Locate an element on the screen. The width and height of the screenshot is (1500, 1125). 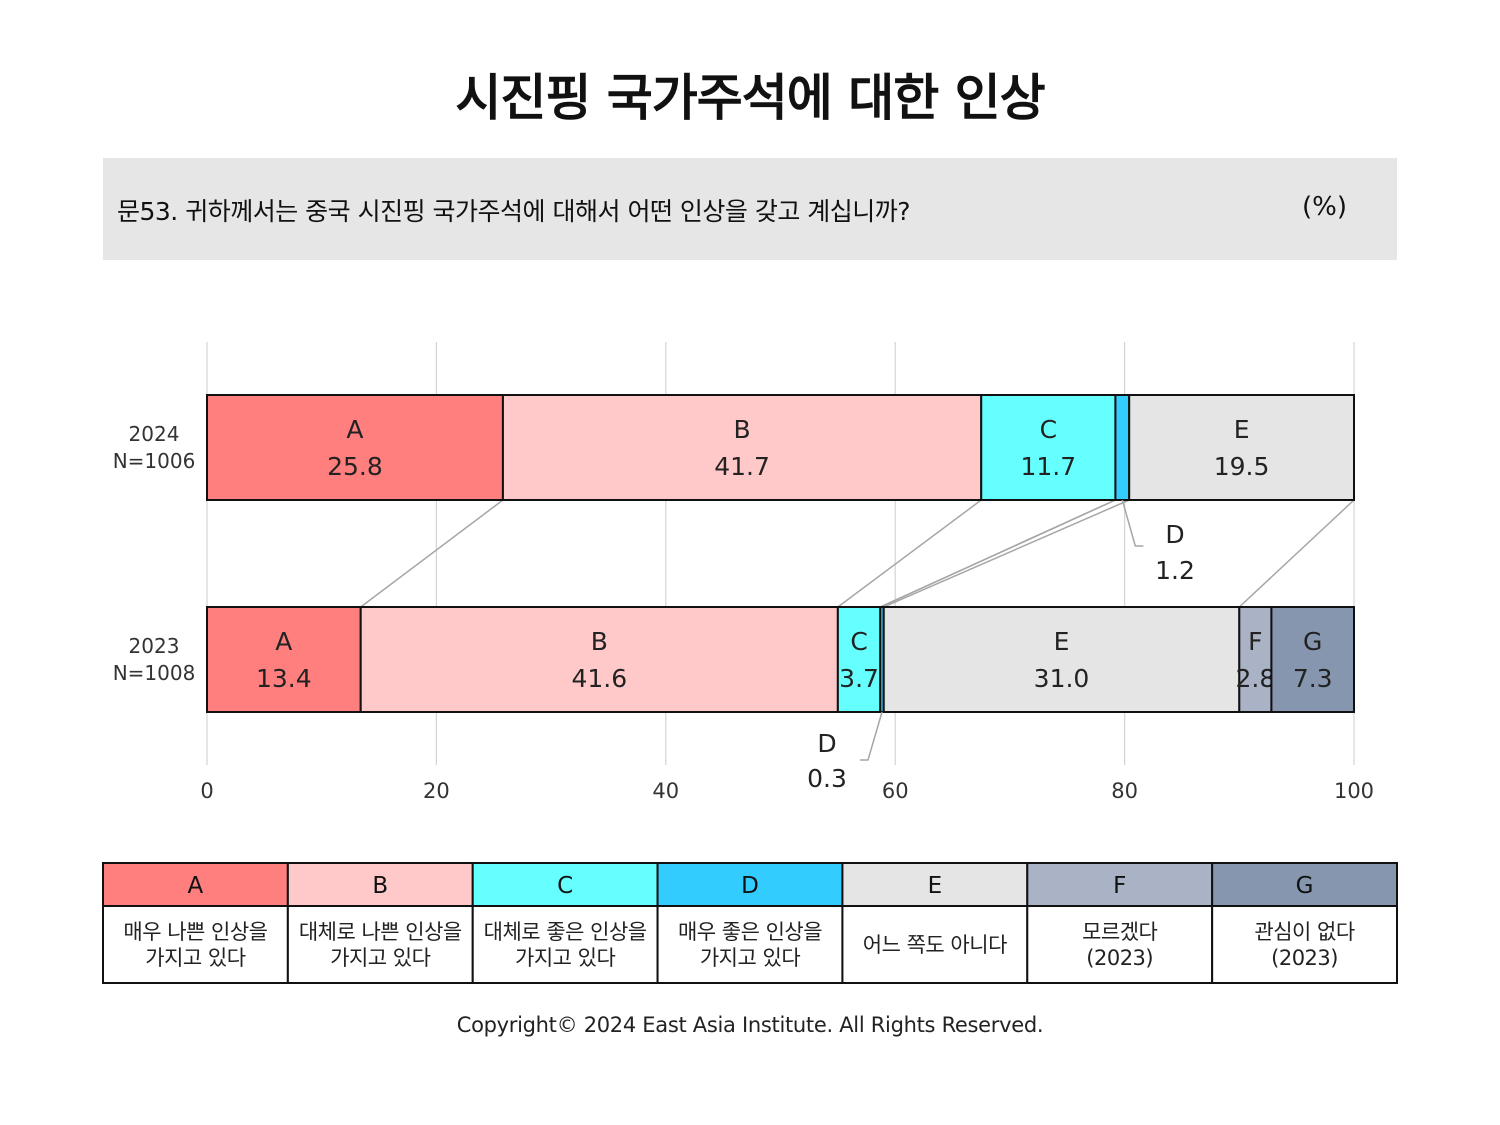
data-label-2023-D: 0.3 is located at coordinates (827, 778).